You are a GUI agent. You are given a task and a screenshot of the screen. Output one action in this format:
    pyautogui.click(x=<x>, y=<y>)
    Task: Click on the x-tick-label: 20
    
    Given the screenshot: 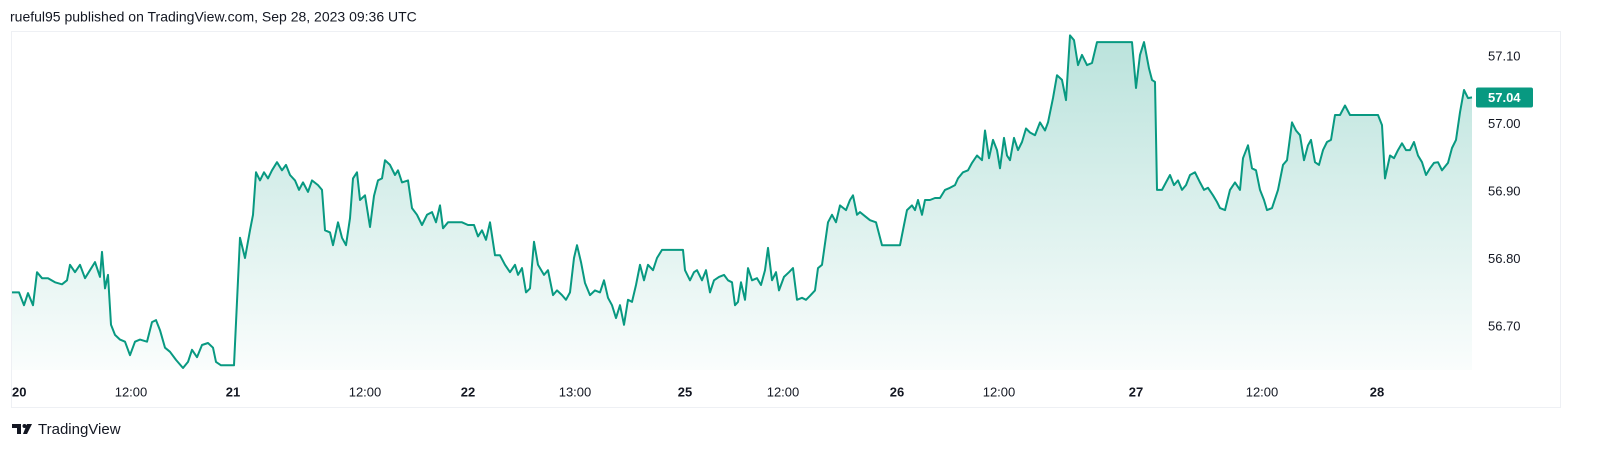 What is the action you would take?
    pyautogui.click(x=19, y=391)
    